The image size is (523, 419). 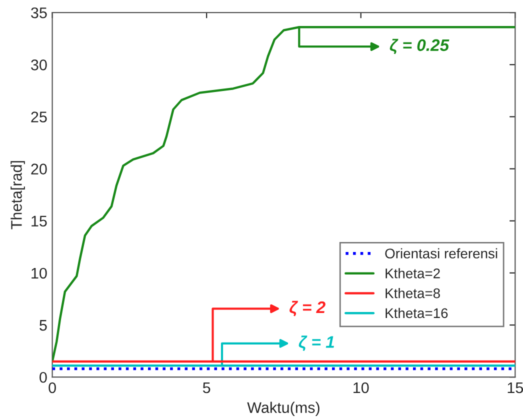 What do you see at coordinates (43, 325) in the screenshot?
I see `y-tick-label: 5` at bounding box center [43, 325].